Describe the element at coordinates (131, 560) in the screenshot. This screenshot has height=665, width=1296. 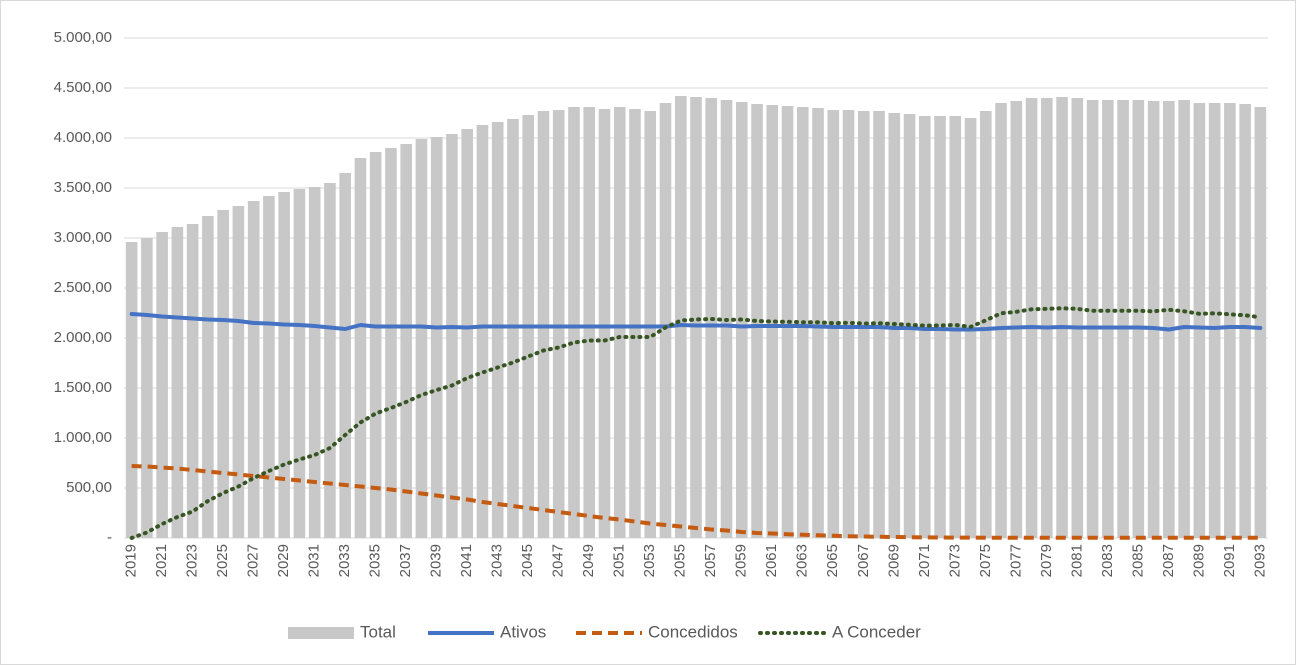
I see `x-tick-label: 2019` at that location.